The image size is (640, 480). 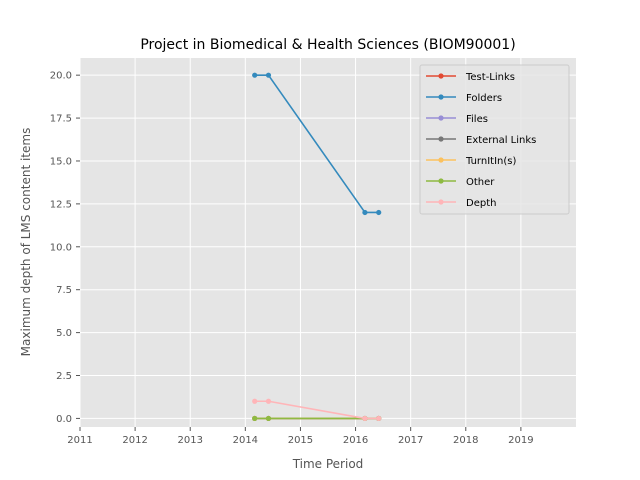 I want to click on y-tick-label: 7.5, so click(x=64, y=290).